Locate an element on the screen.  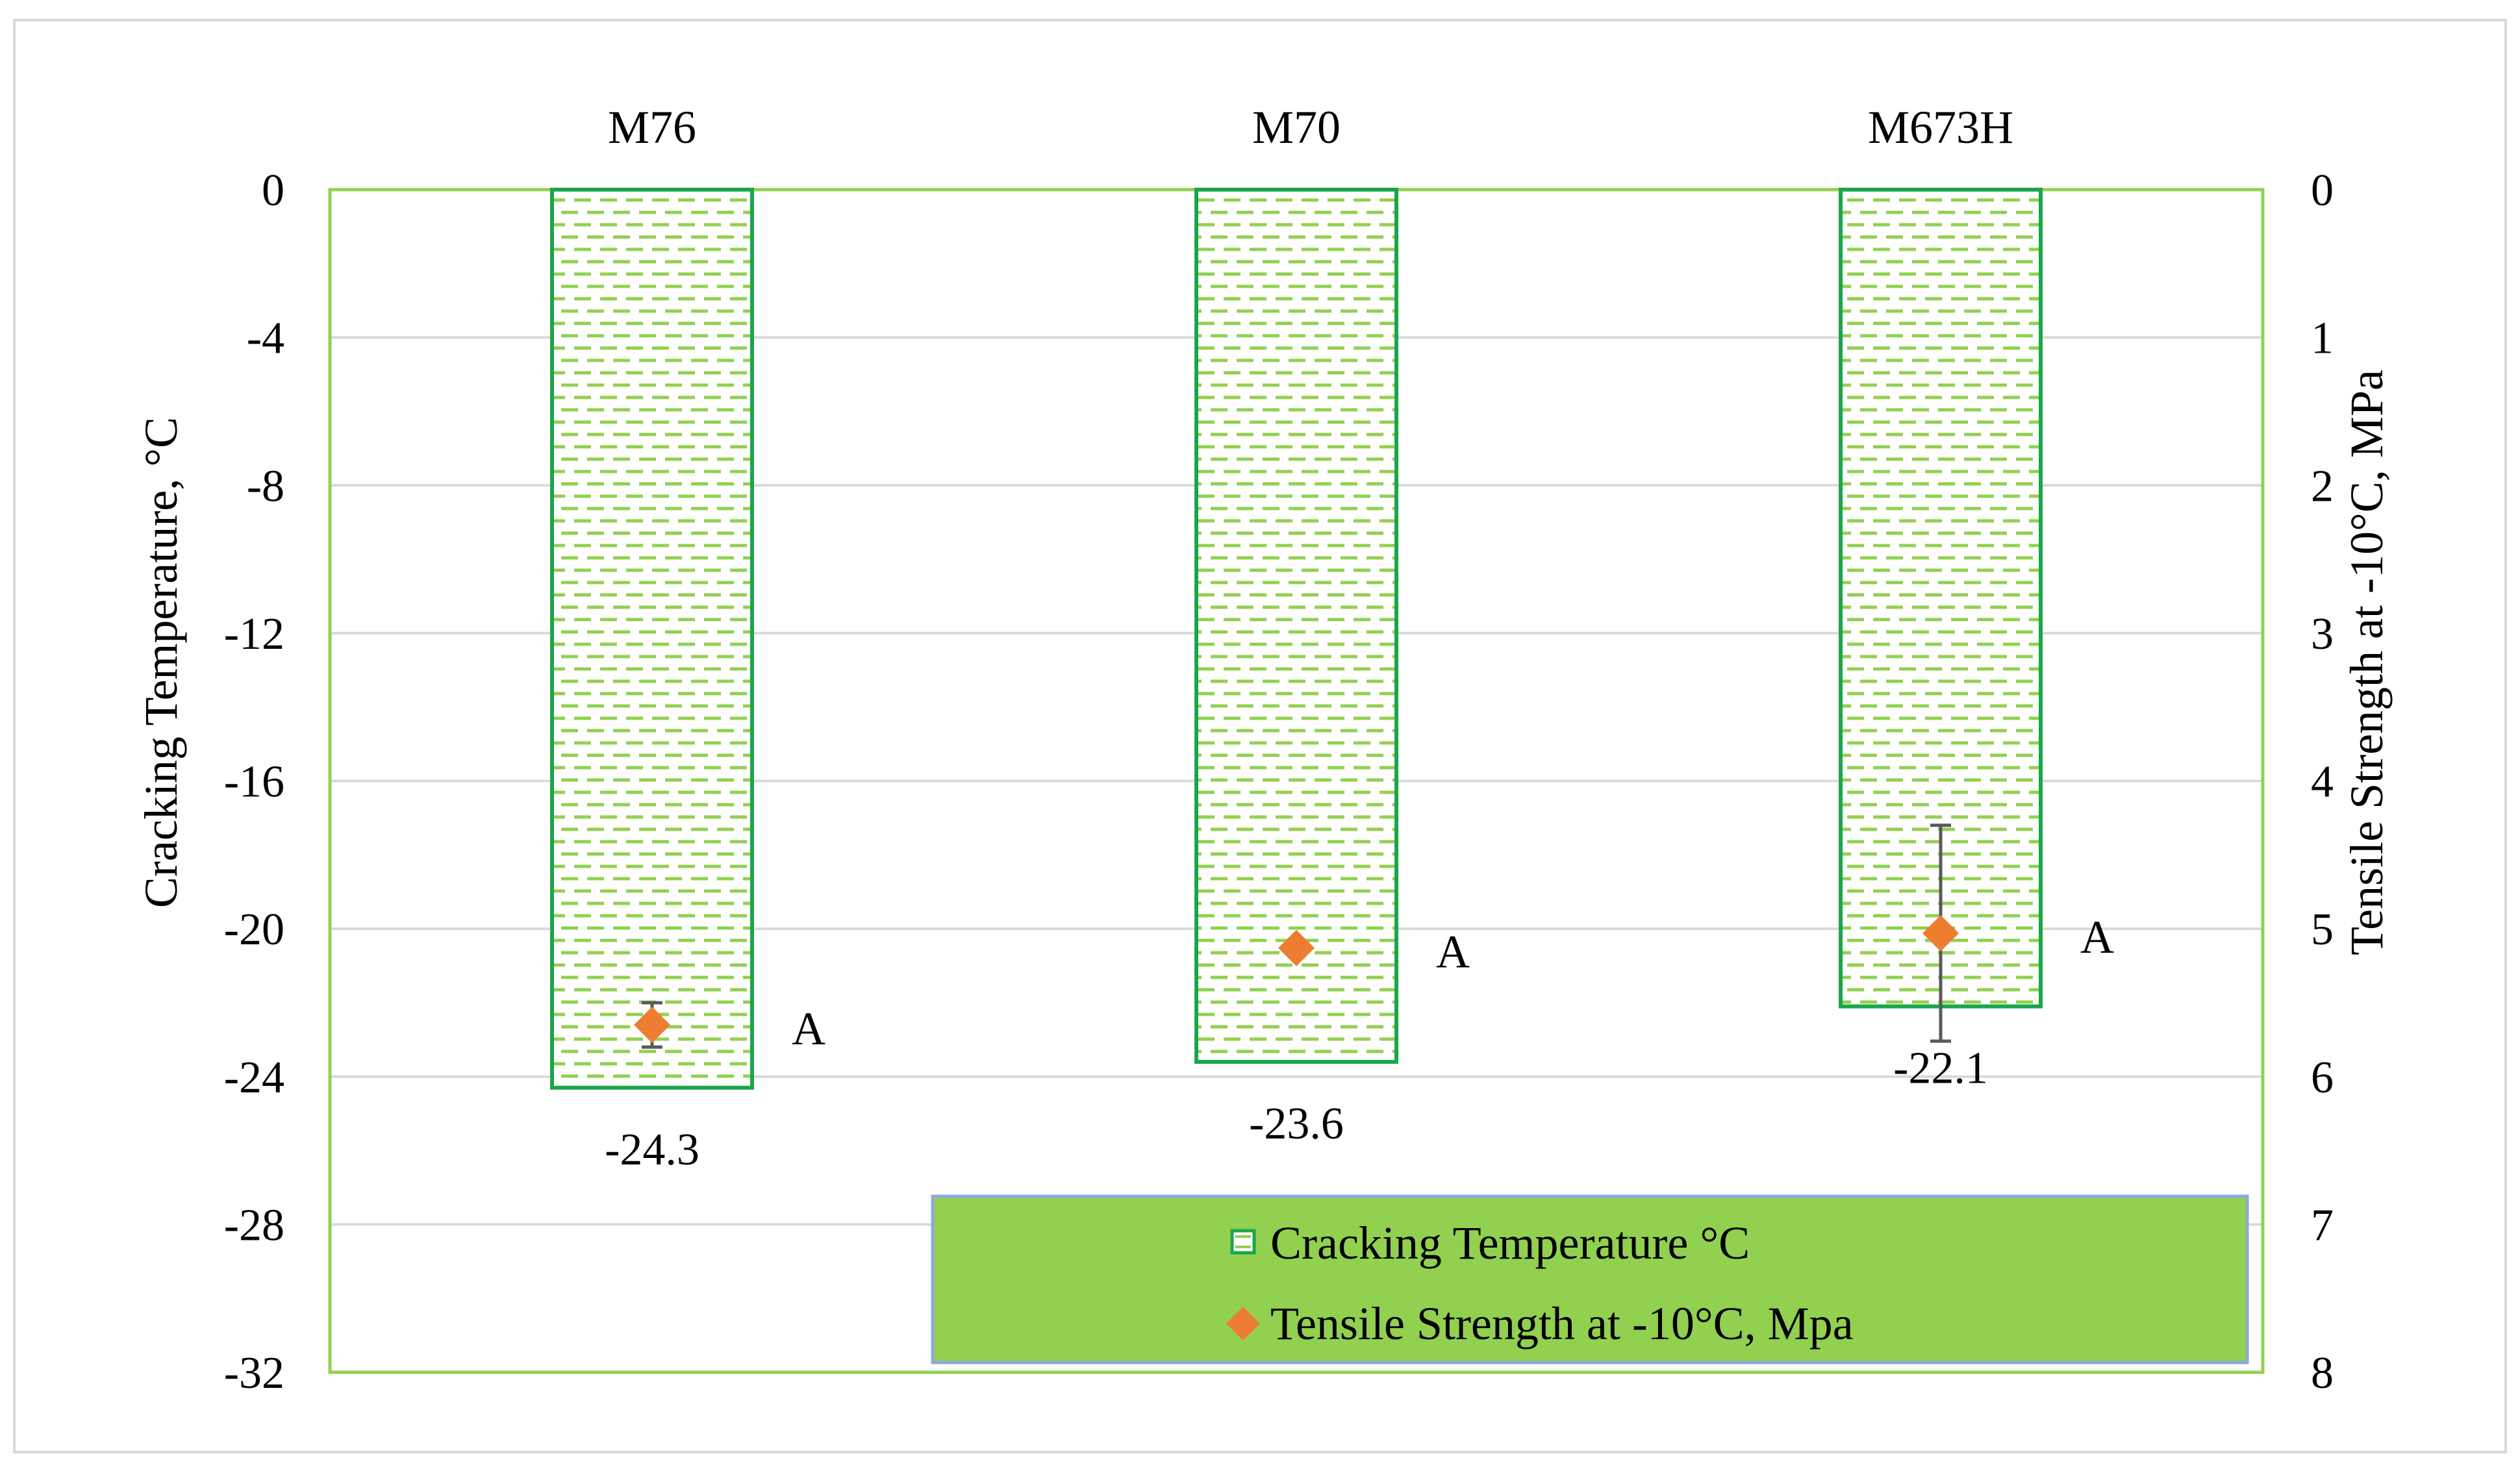
right-axis-tick-label: 4 is located at coordinates (2323, 782).